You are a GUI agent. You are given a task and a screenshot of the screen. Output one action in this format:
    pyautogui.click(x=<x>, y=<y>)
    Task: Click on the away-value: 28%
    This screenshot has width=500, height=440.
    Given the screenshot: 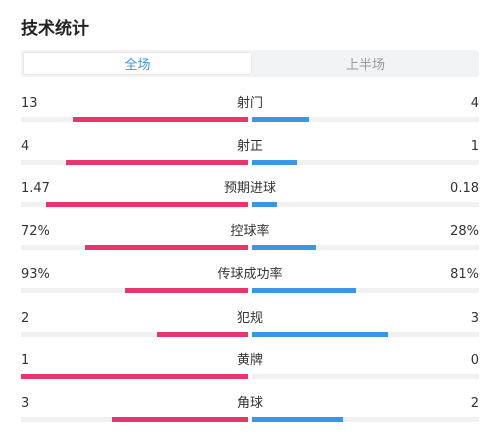 What is the action you would take?
    pyautogui.click(x=464, y=231)
    